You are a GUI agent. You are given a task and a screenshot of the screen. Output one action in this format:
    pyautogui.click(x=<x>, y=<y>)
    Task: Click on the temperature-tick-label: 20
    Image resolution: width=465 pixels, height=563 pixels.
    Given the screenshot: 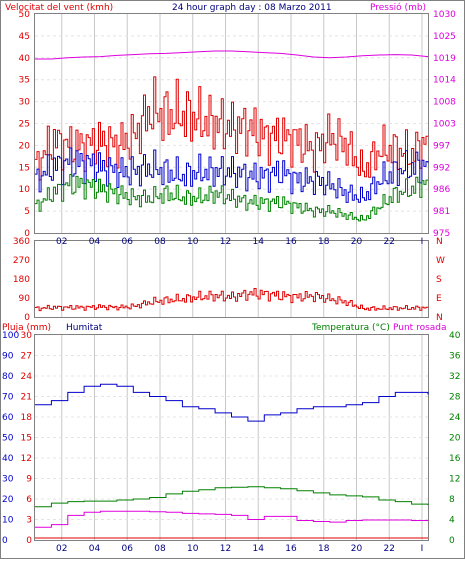 What is the action you would take?
    pyautogui.click(x=455, y=439)
    